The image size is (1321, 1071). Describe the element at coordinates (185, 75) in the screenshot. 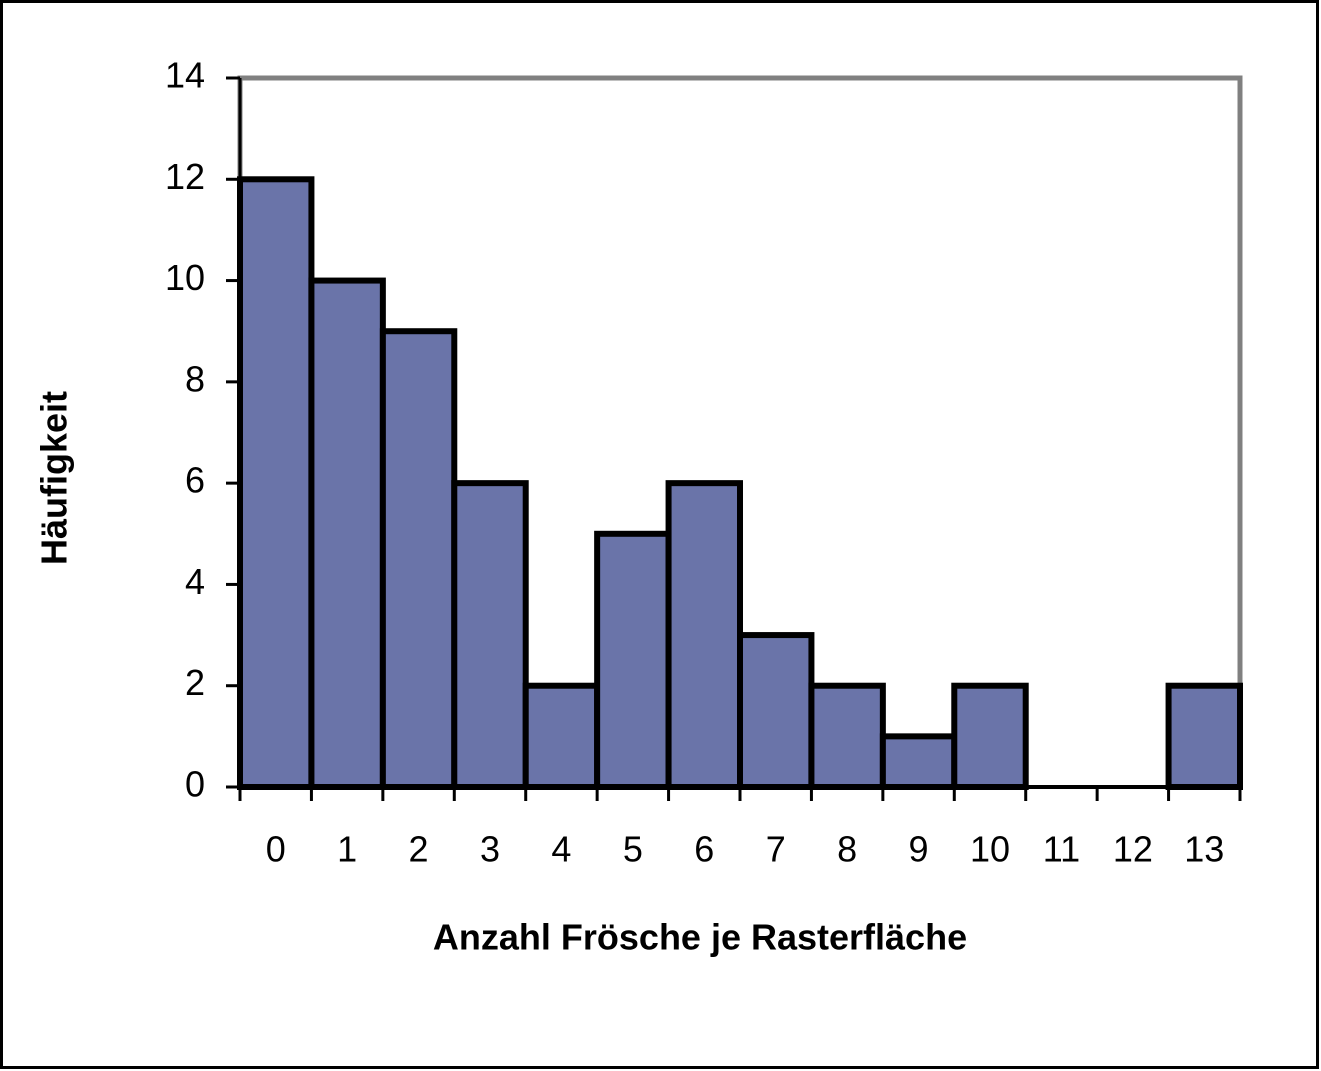

I see `y-tick-label: 14` at that location.